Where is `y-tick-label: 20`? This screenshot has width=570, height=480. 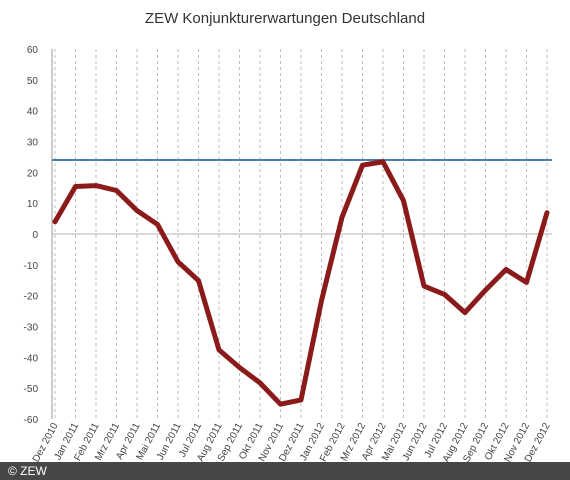 y-tick-label: 20 is located at coordinates (33, 173).